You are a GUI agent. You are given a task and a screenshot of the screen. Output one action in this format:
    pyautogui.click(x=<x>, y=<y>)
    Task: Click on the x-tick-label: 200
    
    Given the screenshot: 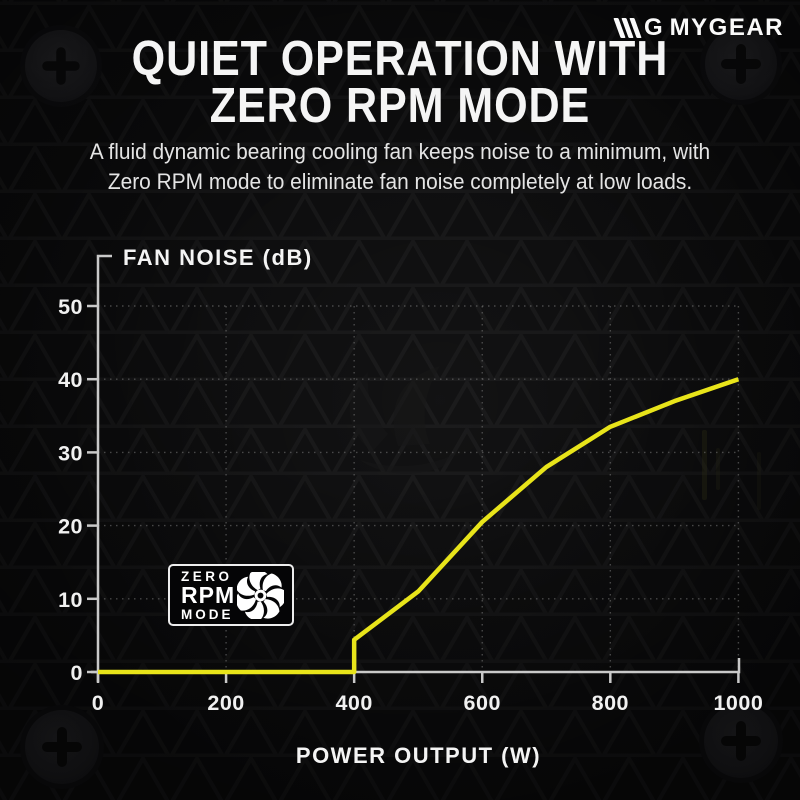 What is the action you would take?
    pyautogui.click(x=225, y=703)
    